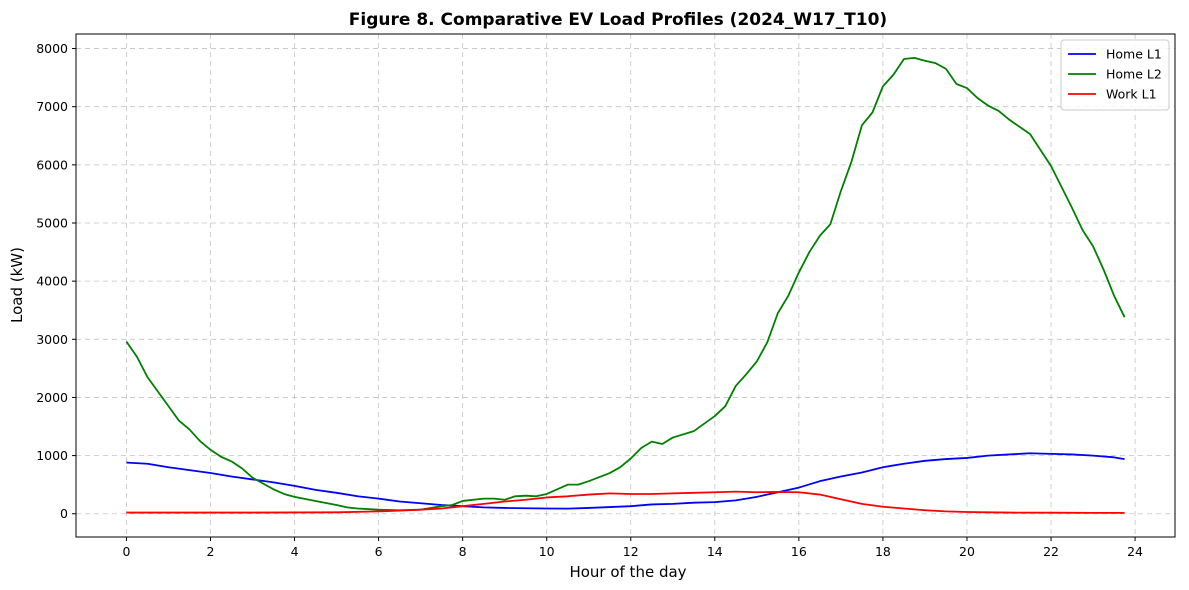 The width and height of the screenshot is (1189, 590). I want to click on y-axis: 0 1000 2000 3000 4000 5000 6000 7000 8000, so click(56, 281).